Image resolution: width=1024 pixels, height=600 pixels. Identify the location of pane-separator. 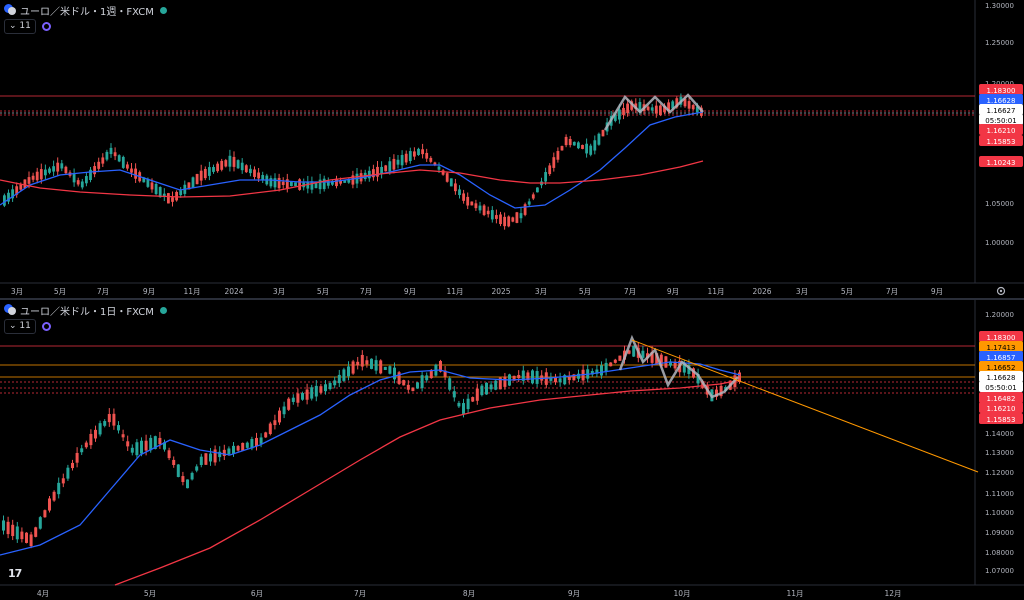
(512, 299).